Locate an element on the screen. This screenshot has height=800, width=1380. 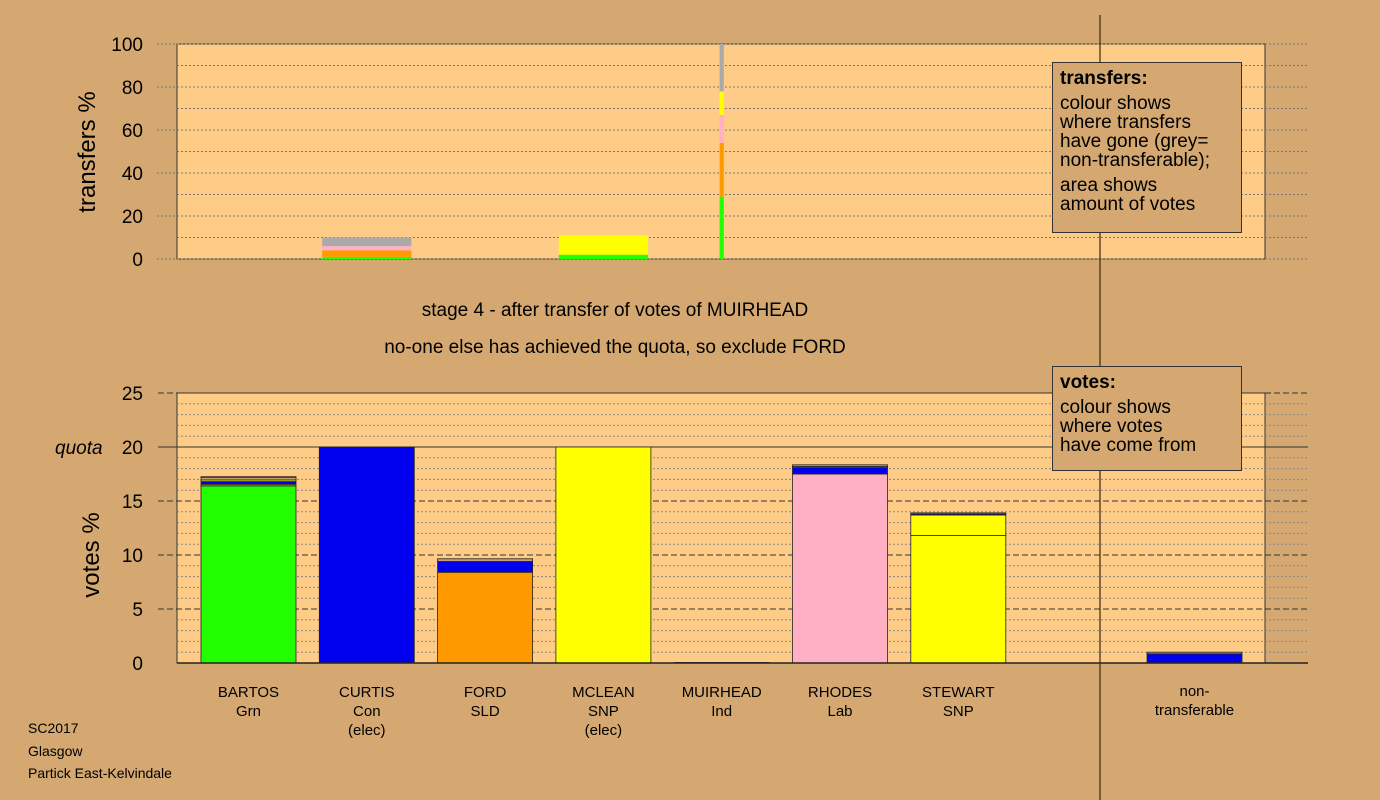
candidate-name-label: MUIRHEAD is located at coordinates (722, 692).